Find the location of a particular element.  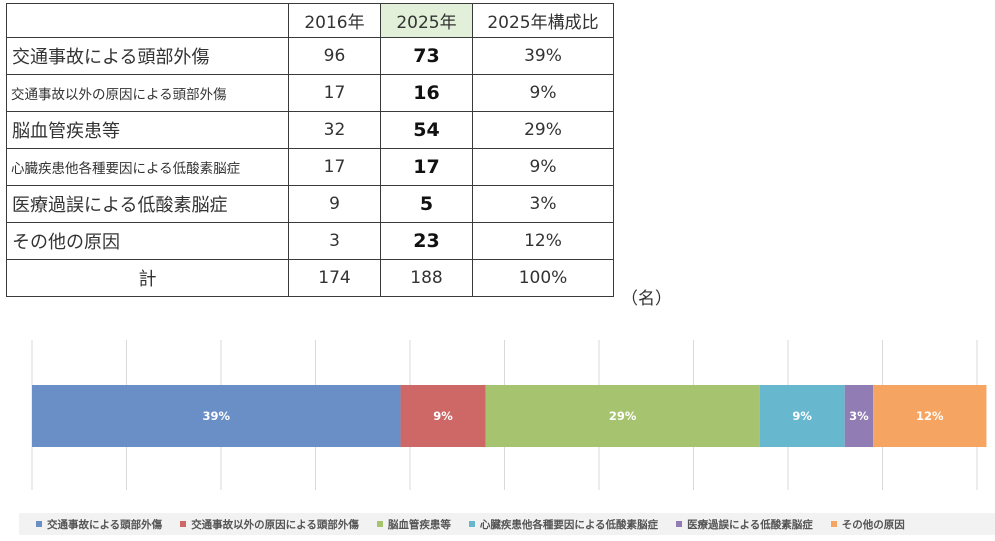

value-2025-cell: 23 is located at coordinates (426, 241).